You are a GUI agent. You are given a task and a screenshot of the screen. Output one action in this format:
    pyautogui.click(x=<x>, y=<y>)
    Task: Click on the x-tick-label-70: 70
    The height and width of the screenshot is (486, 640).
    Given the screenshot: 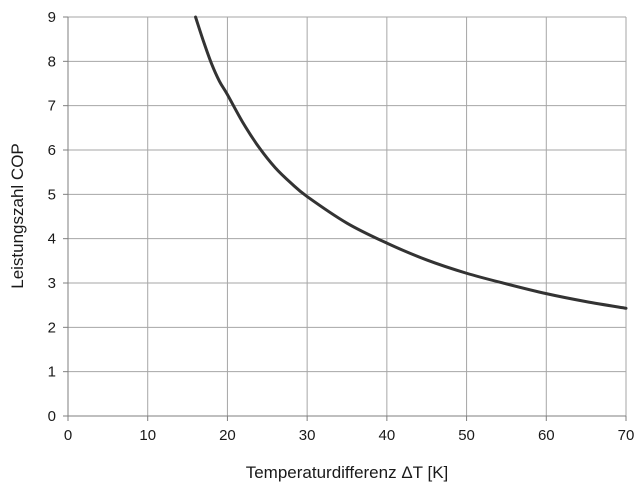 What is the action you would take?
    pyautogui.click(x=626, y=435)
    